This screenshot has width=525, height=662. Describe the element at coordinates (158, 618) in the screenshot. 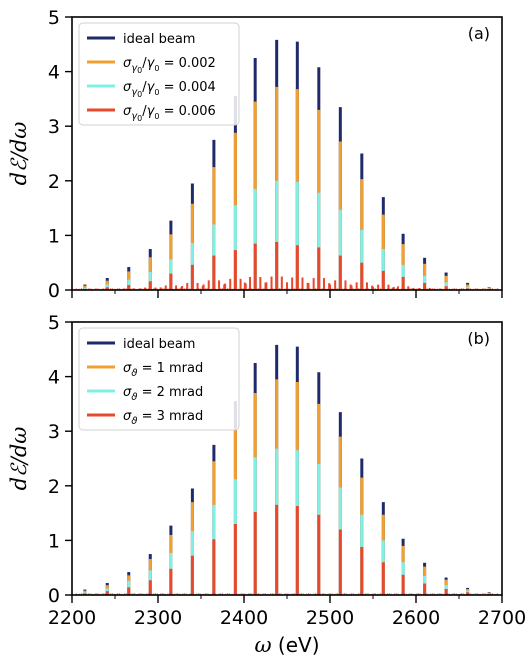

I see `x-tick-label: 2300` at that location.